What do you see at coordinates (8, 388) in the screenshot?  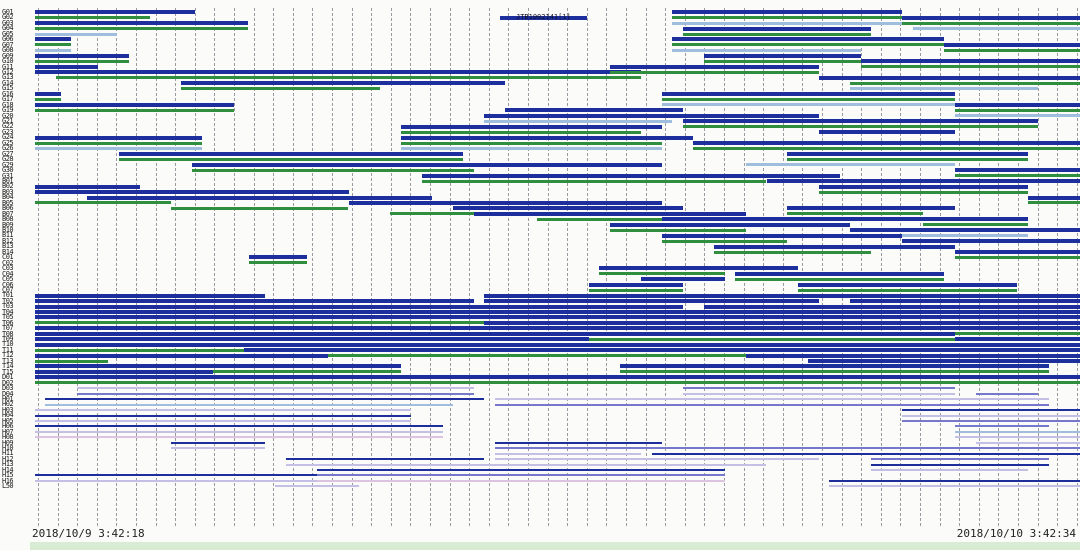 I see `row-label: D03` at bounding box center [8, 388].